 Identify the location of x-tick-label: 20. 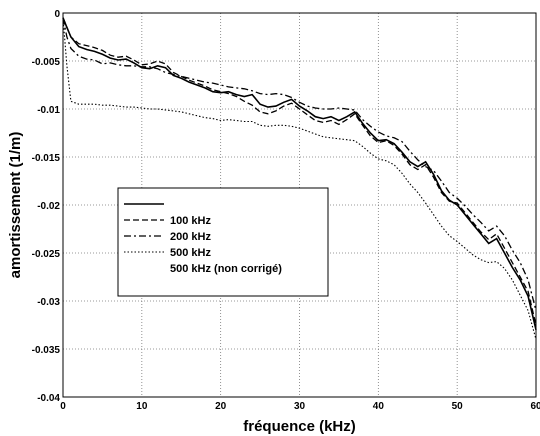
(221, 406).